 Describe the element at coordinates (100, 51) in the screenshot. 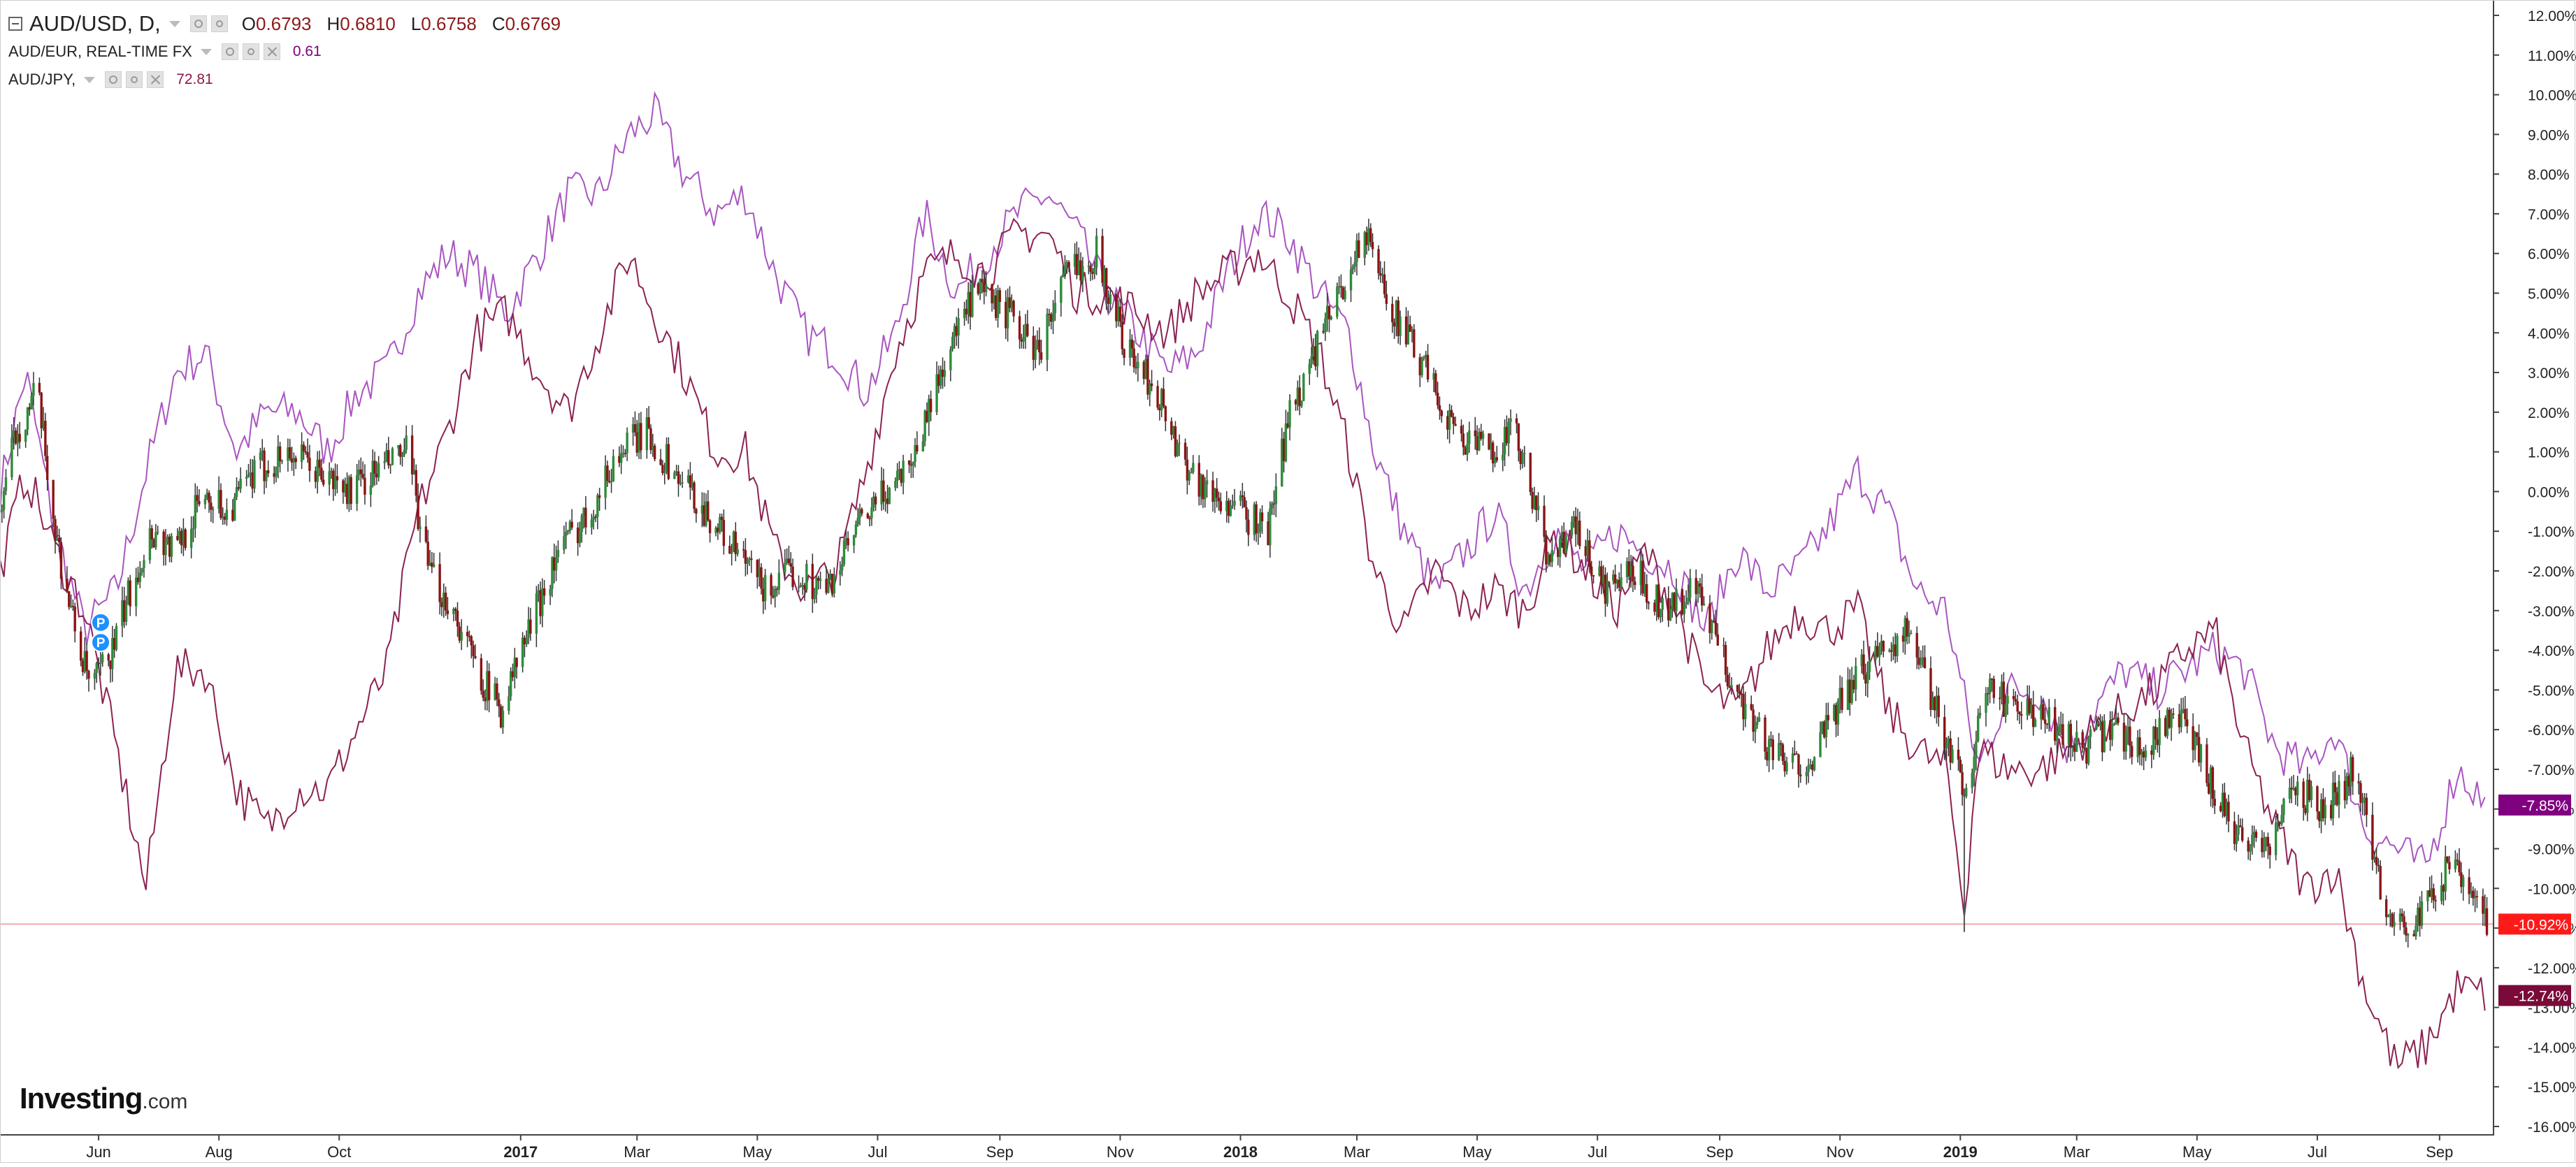

I see `eur-symbol: AUD/EUR, REAL-TIME FX` at that location.